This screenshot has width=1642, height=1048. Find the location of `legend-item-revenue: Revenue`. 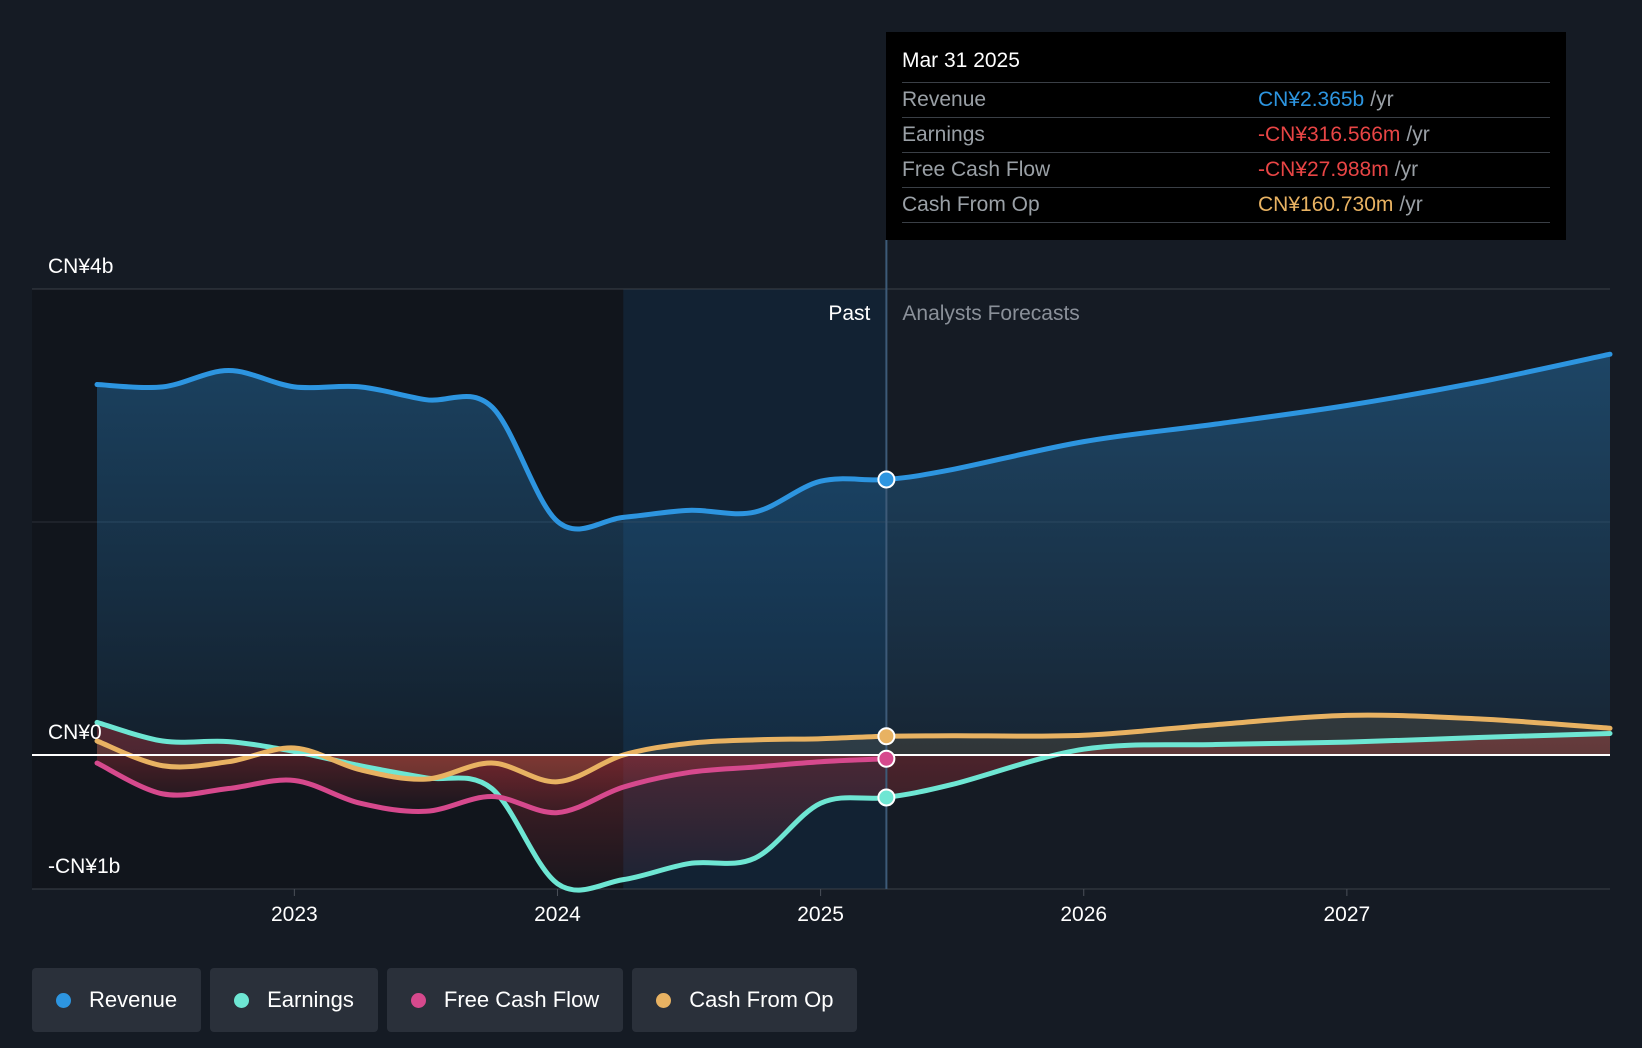

legend-item-revenue: Revenue is located at coordinates (117, 1000).